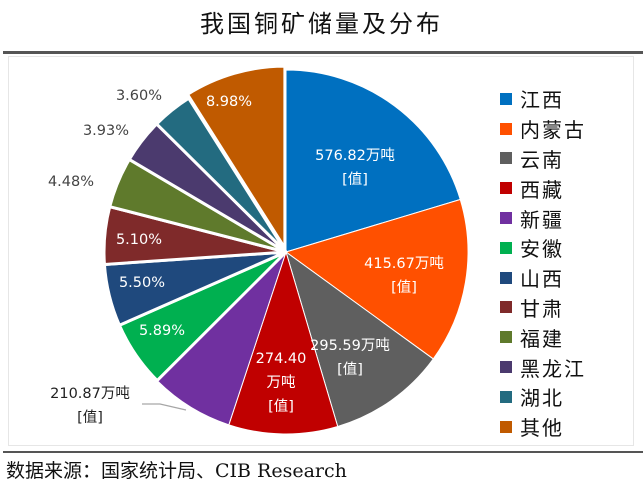 Image resolution: width=643 pixels, height=485 pixels. I want to click on legend-item: 内蒙古, so click(543, 129).